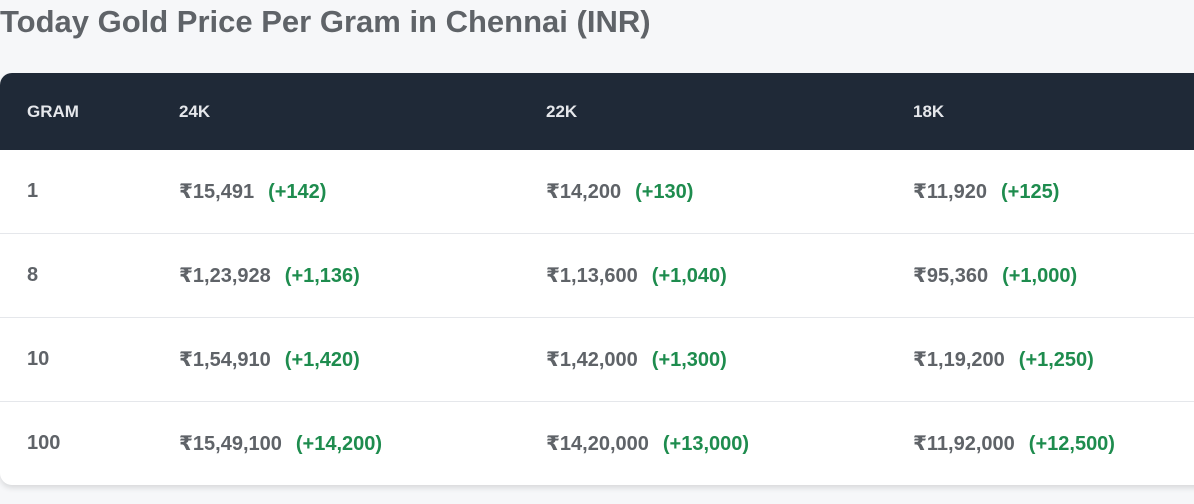  What do you see at coordinates (225, 276) in the screenshot?
I see `price: ₹1,23,928` at bounding box center [225, 276].